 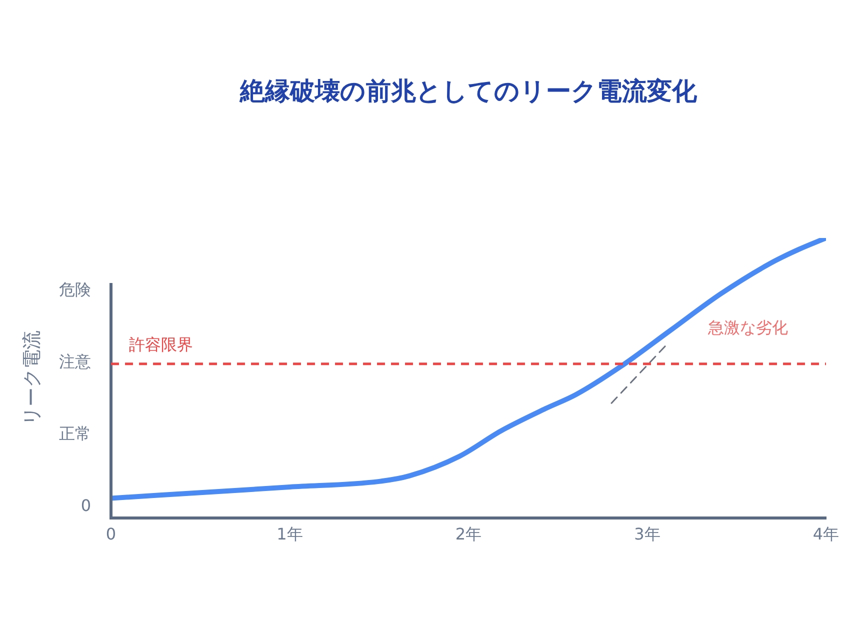 I want to click on category-label: 注意, so click(x=75, y=361).